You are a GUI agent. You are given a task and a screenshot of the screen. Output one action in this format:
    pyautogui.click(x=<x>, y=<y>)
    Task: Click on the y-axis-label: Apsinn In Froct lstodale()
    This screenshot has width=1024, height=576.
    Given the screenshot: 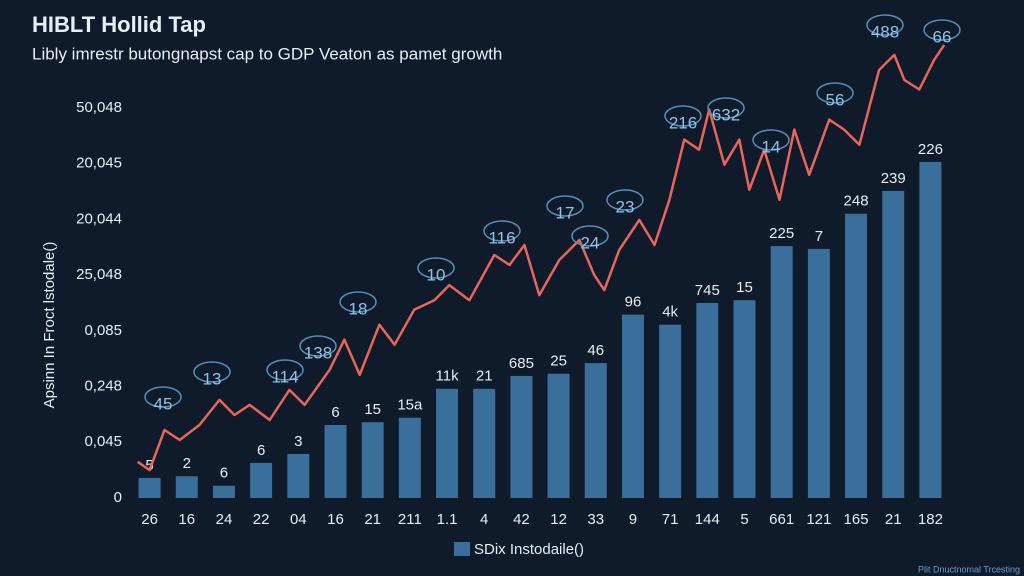 What is the action you would take?
    pyautogui.click(x=49, y=325)
    